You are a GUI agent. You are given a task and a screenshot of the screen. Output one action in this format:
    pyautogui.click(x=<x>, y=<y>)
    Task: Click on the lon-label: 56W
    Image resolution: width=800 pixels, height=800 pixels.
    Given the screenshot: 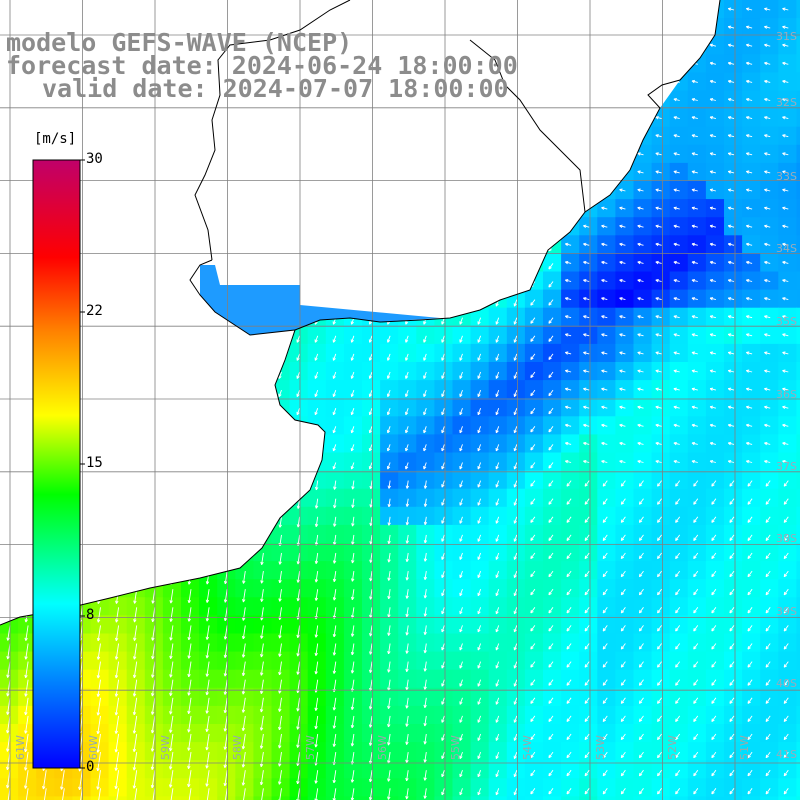 What is the action you would take?
    pyautogui.click(x=382, y=747)
    